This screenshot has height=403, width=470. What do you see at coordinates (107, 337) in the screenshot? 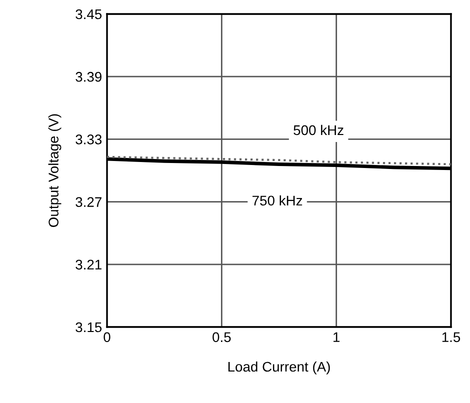
I see `x-tick-label: 0` at bounding box center [107, 337].